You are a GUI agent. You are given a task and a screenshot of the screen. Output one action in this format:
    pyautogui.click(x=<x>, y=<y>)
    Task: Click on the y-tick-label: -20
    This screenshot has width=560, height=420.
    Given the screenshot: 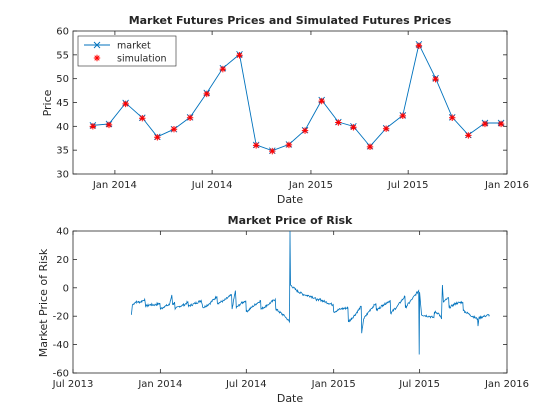 What is the action you would take?
    pyautogui.click(x=61, y=317)
    